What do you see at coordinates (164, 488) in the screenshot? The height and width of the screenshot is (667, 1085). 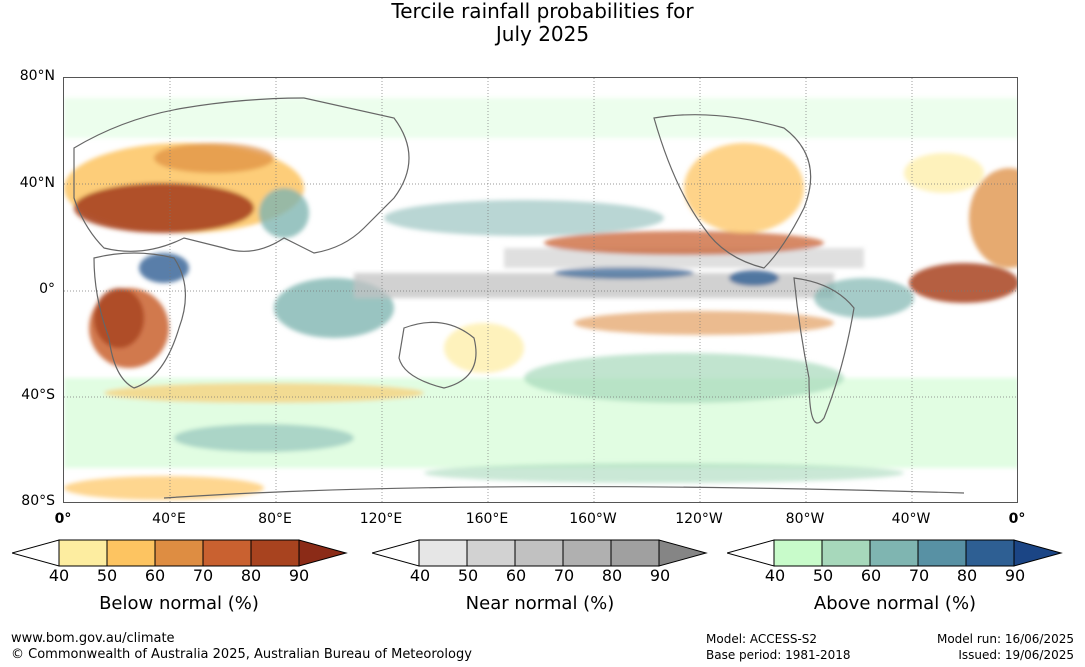 I see `antarctic-dry-band` at bounding box center [164, 488].